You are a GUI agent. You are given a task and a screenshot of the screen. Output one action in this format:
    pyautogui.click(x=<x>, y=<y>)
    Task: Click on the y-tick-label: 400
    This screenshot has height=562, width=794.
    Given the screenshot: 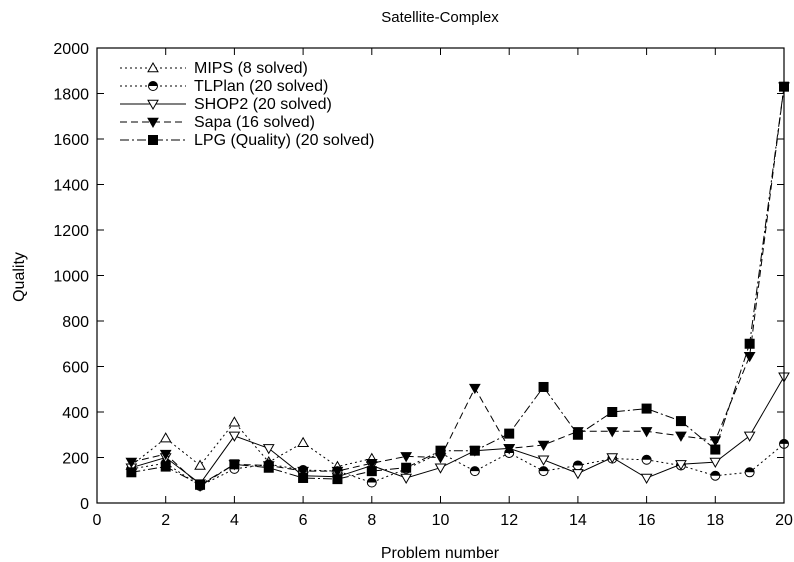 What is the action you would take?
    pyautogui.click(x=75, y=413)
    